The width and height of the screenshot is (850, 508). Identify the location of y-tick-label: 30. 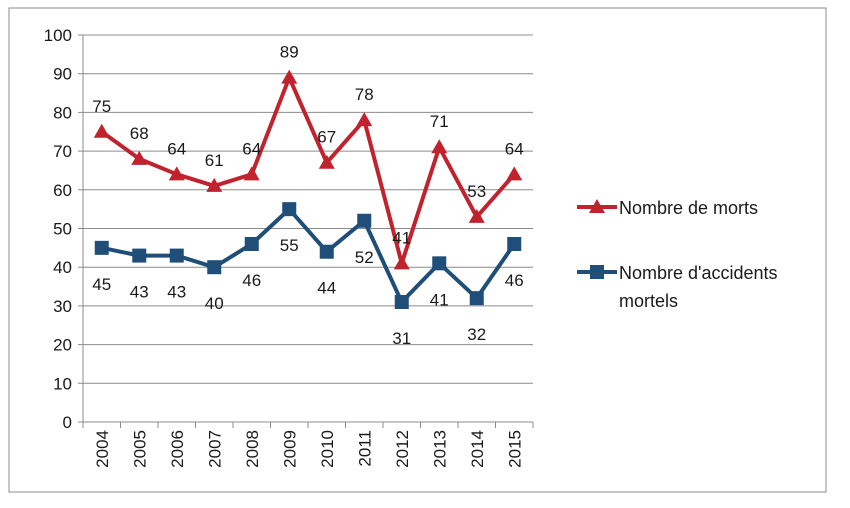
(62, 306).